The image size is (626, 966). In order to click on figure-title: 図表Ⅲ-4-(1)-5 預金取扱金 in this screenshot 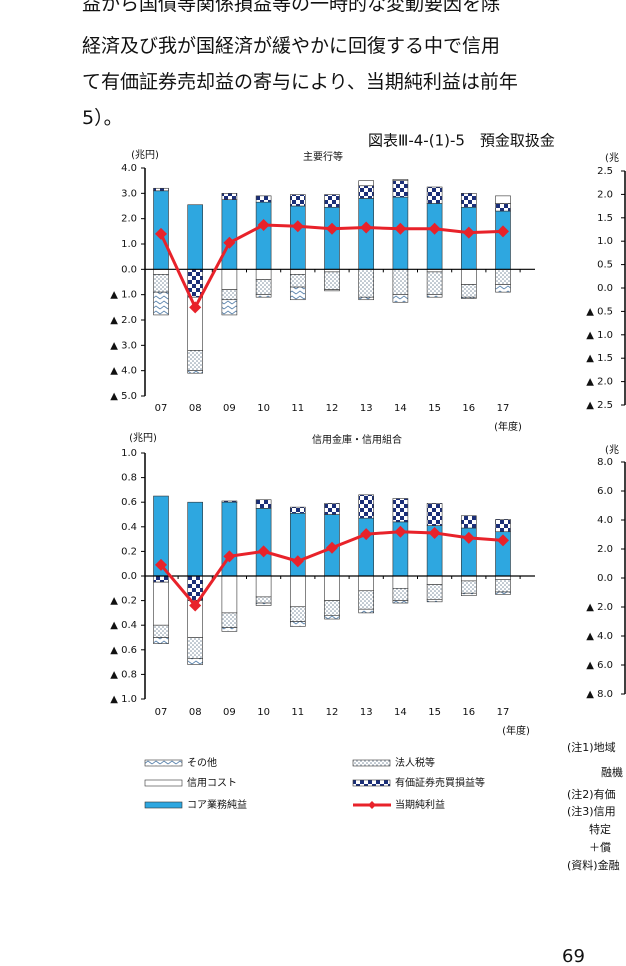, I will do `click(461, 141)`.